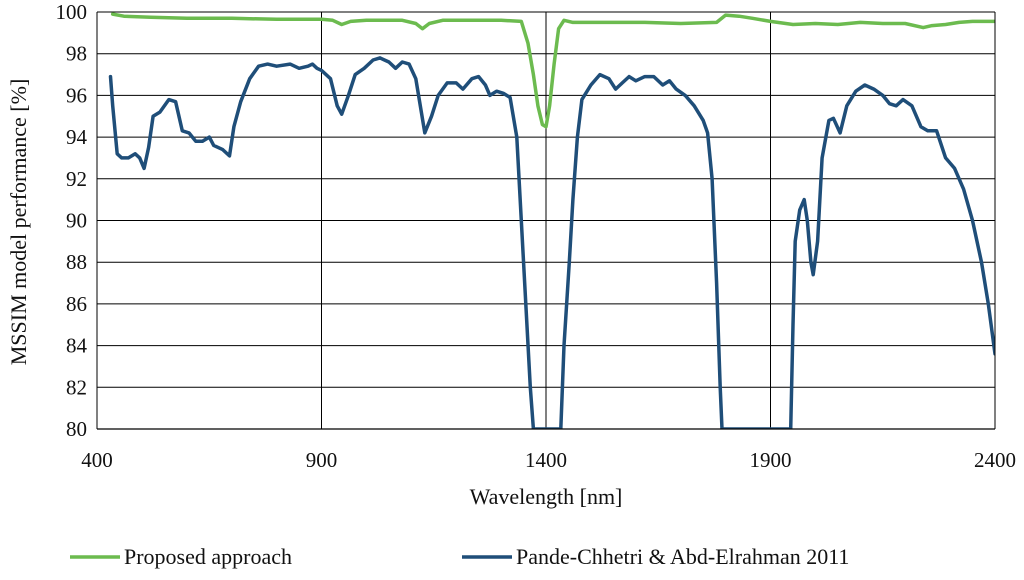  I want to click on y-tick-label: 88, so click(76, 262).